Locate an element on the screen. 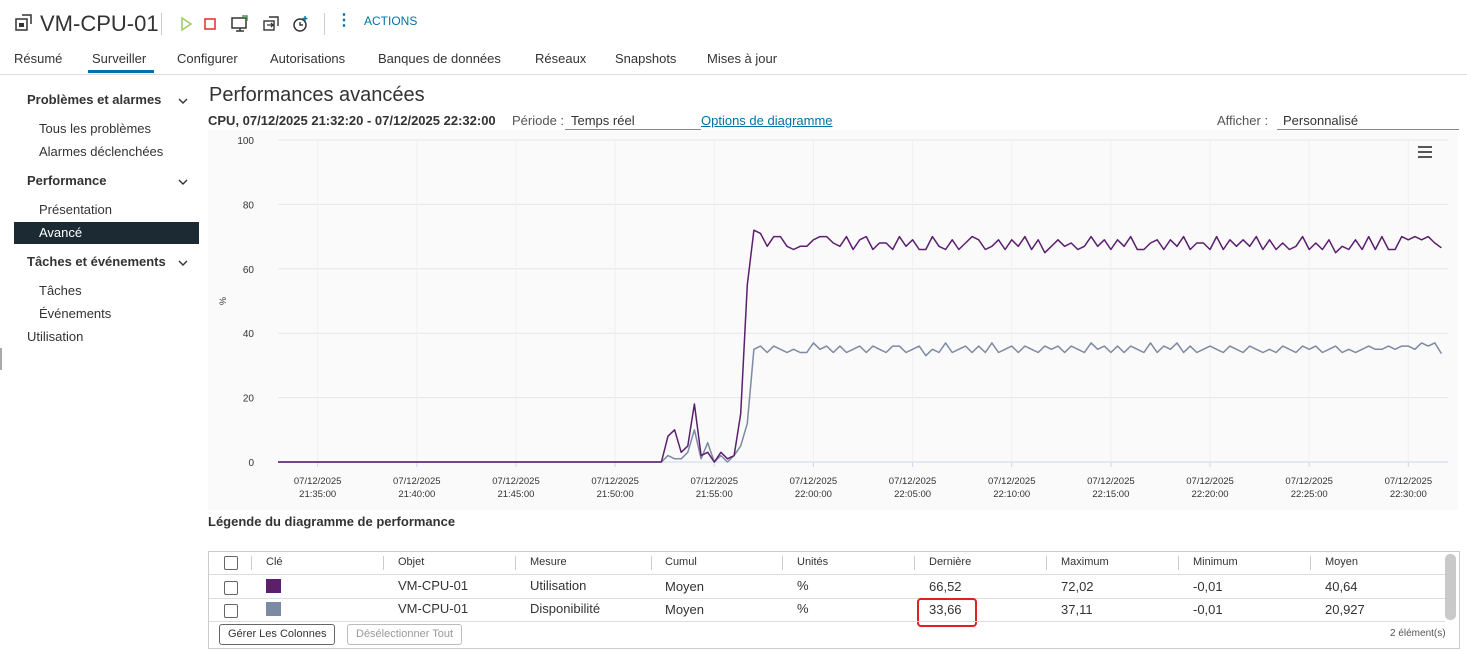  select-all-checkbox is located at coordinates (231, 563).